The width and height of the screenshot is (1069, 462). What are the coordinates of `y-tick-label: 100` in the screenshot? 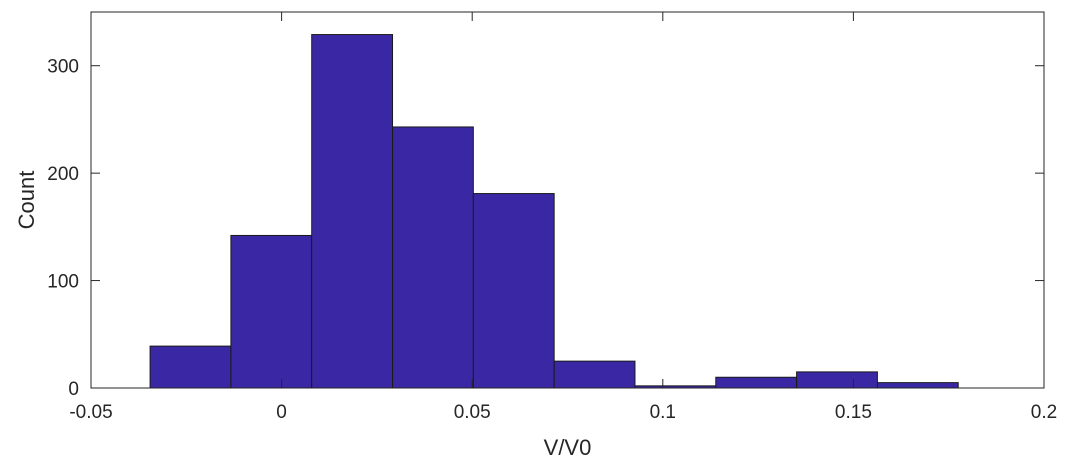 It's located at (63, 282).